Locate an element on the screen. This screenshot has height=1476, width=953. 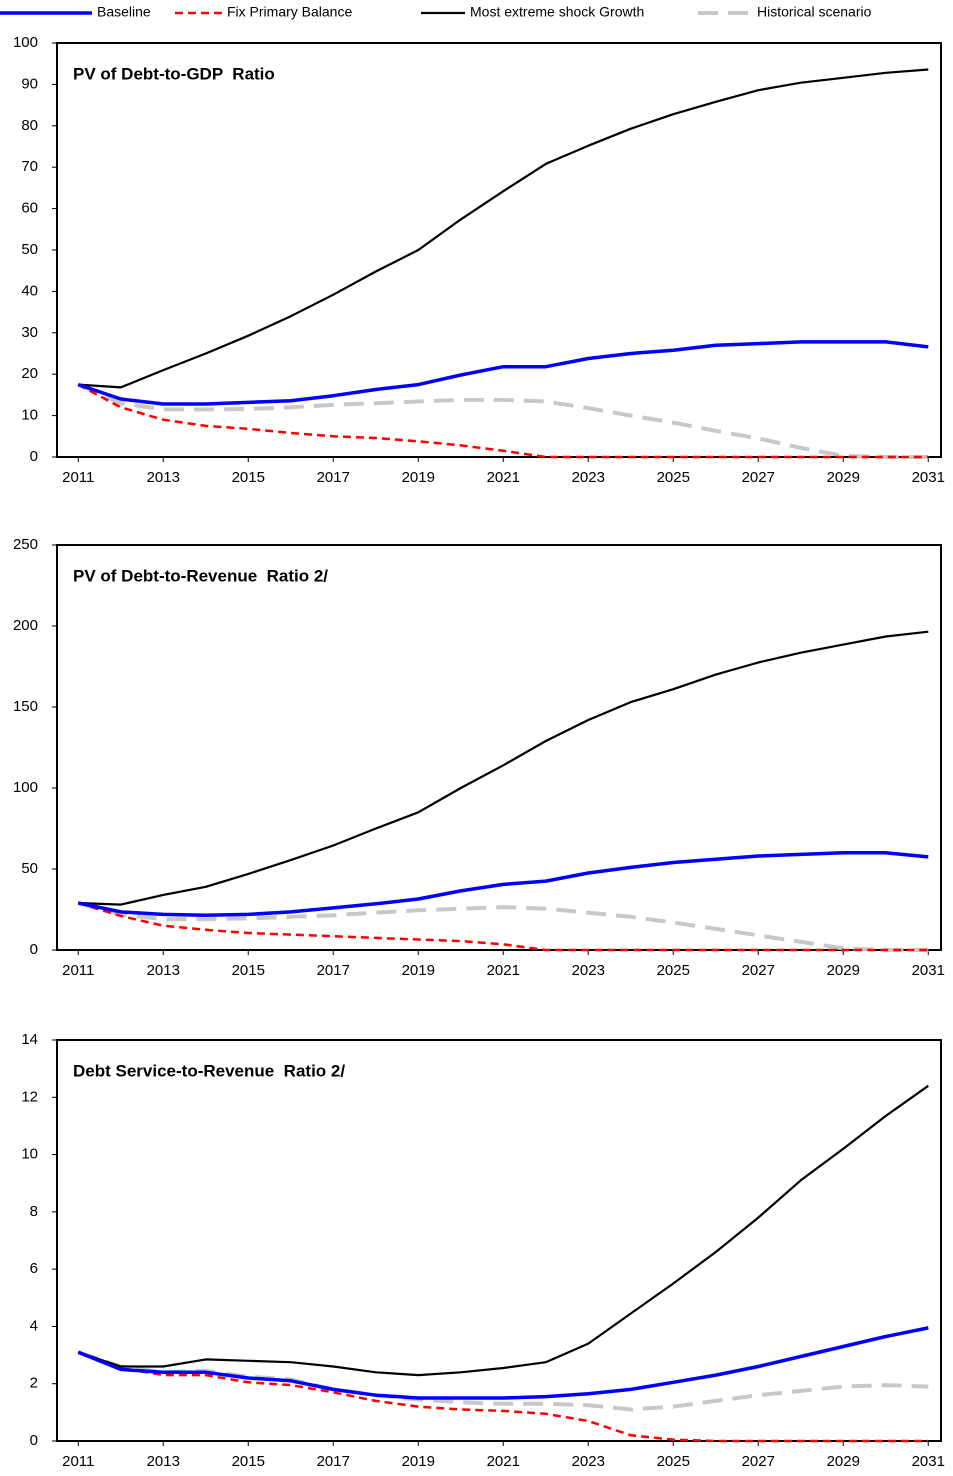
y-tick-label: 30 is located at coordinates (29, 332).